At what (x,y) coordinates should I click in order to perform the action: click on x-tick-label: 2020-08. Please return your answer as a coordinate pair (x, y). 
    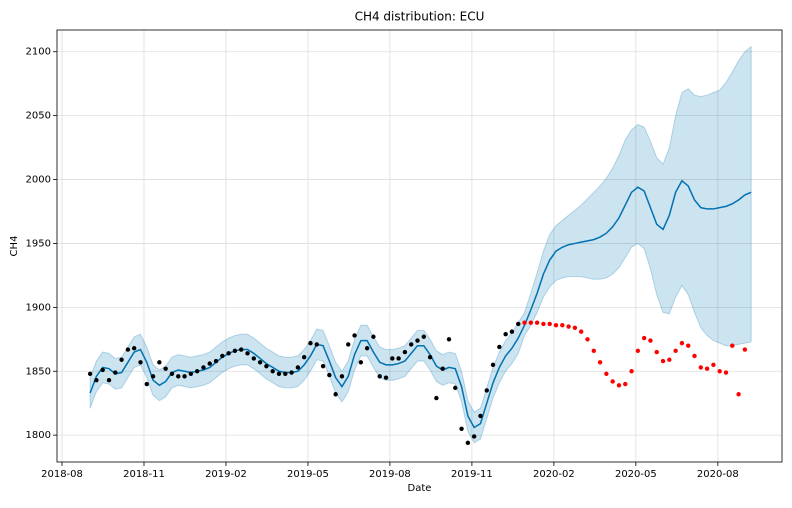
    Looking at the image, I should click on (718, 474).